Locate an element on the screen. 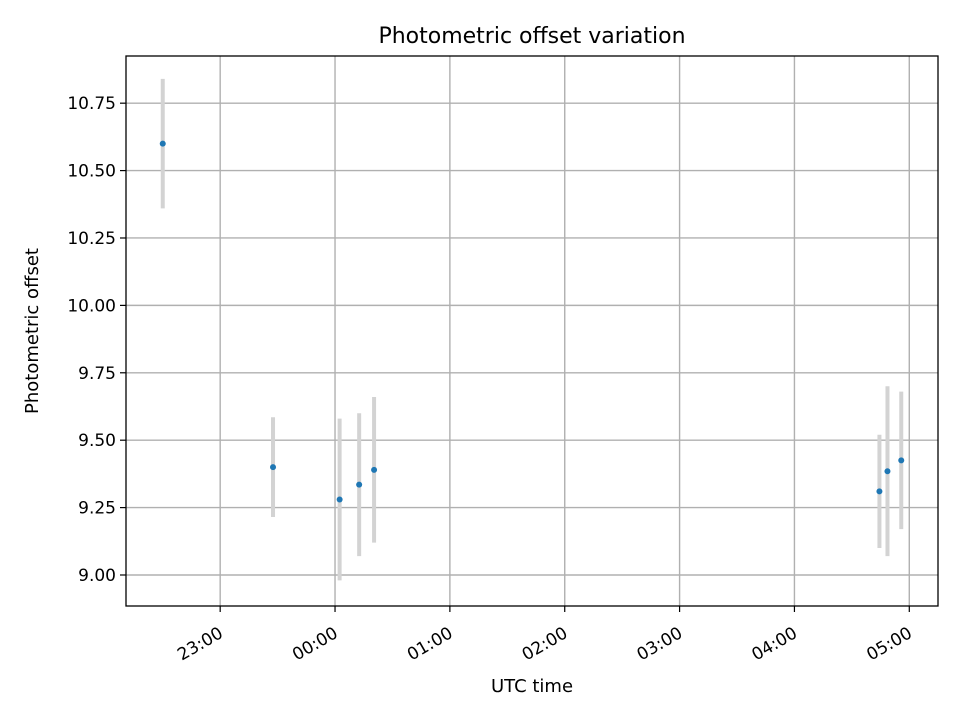  y-tick-label: 10.75 is located at coordinates (91, 104).